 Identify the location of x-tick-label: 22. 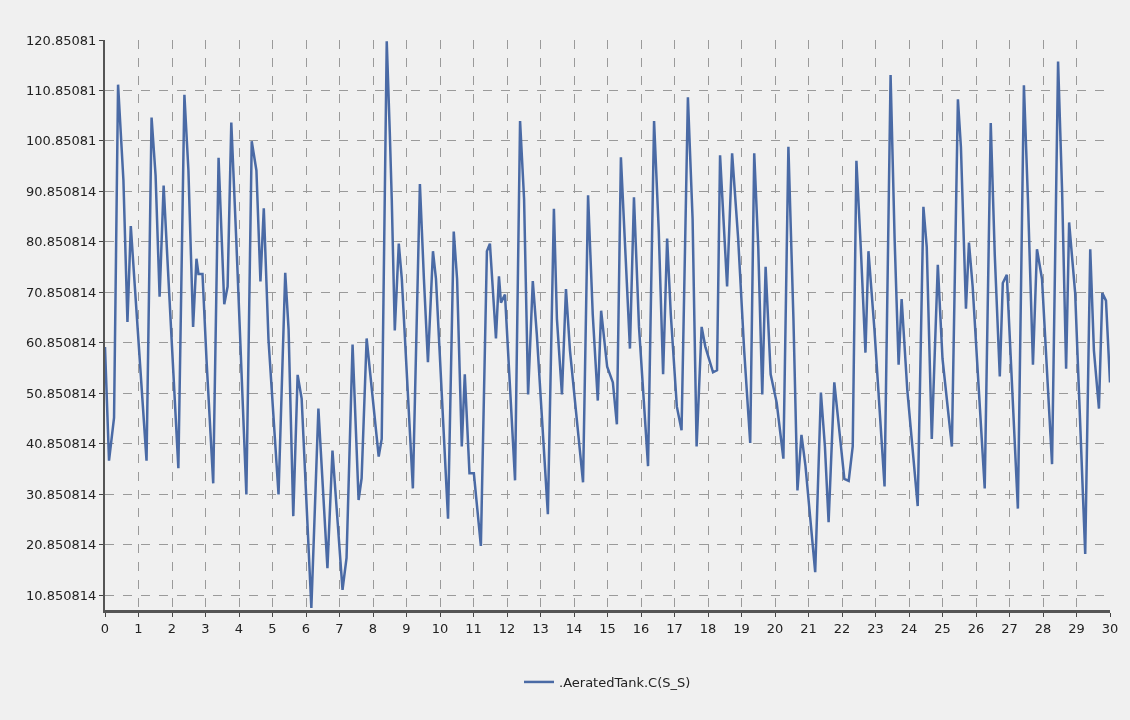
(842, 628).